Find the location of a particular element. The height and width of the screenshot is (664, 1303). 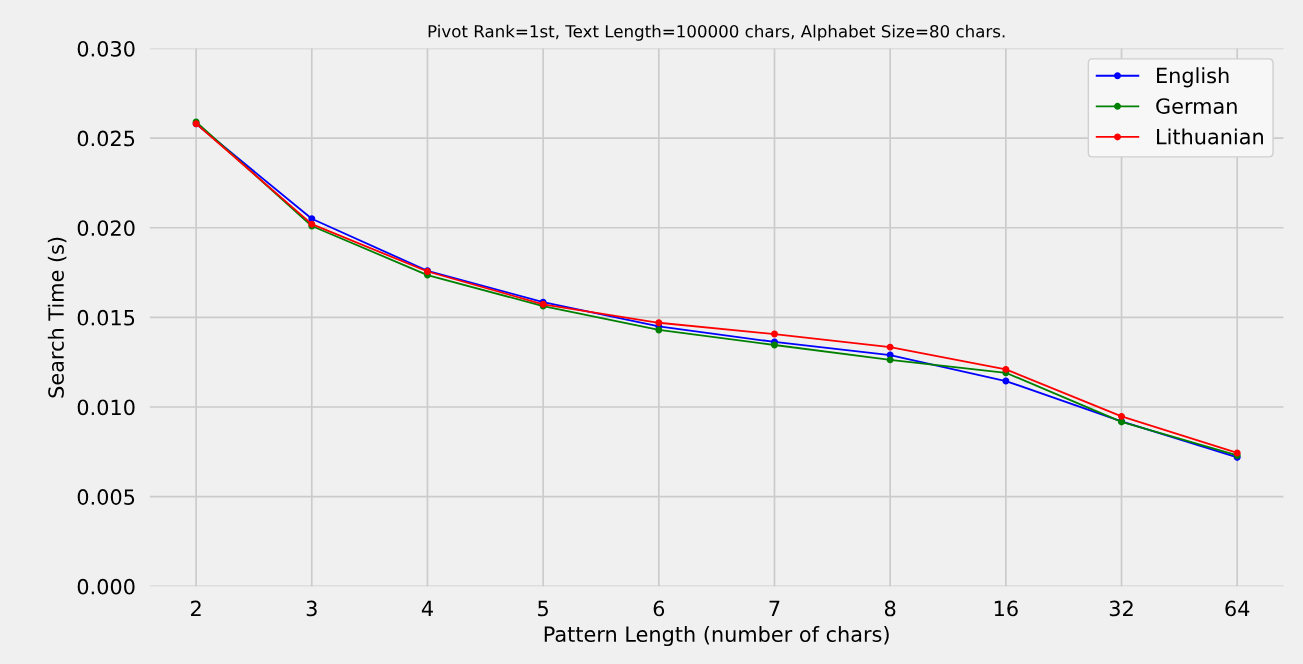

y-tick-label: 0.000 is located at coordinates (106, 586).